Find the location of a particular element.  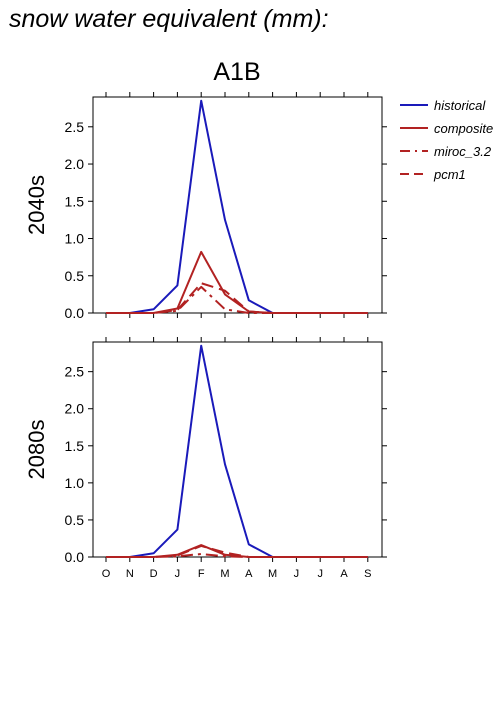

x-tick-label: D is located at coordinates (154, 574).